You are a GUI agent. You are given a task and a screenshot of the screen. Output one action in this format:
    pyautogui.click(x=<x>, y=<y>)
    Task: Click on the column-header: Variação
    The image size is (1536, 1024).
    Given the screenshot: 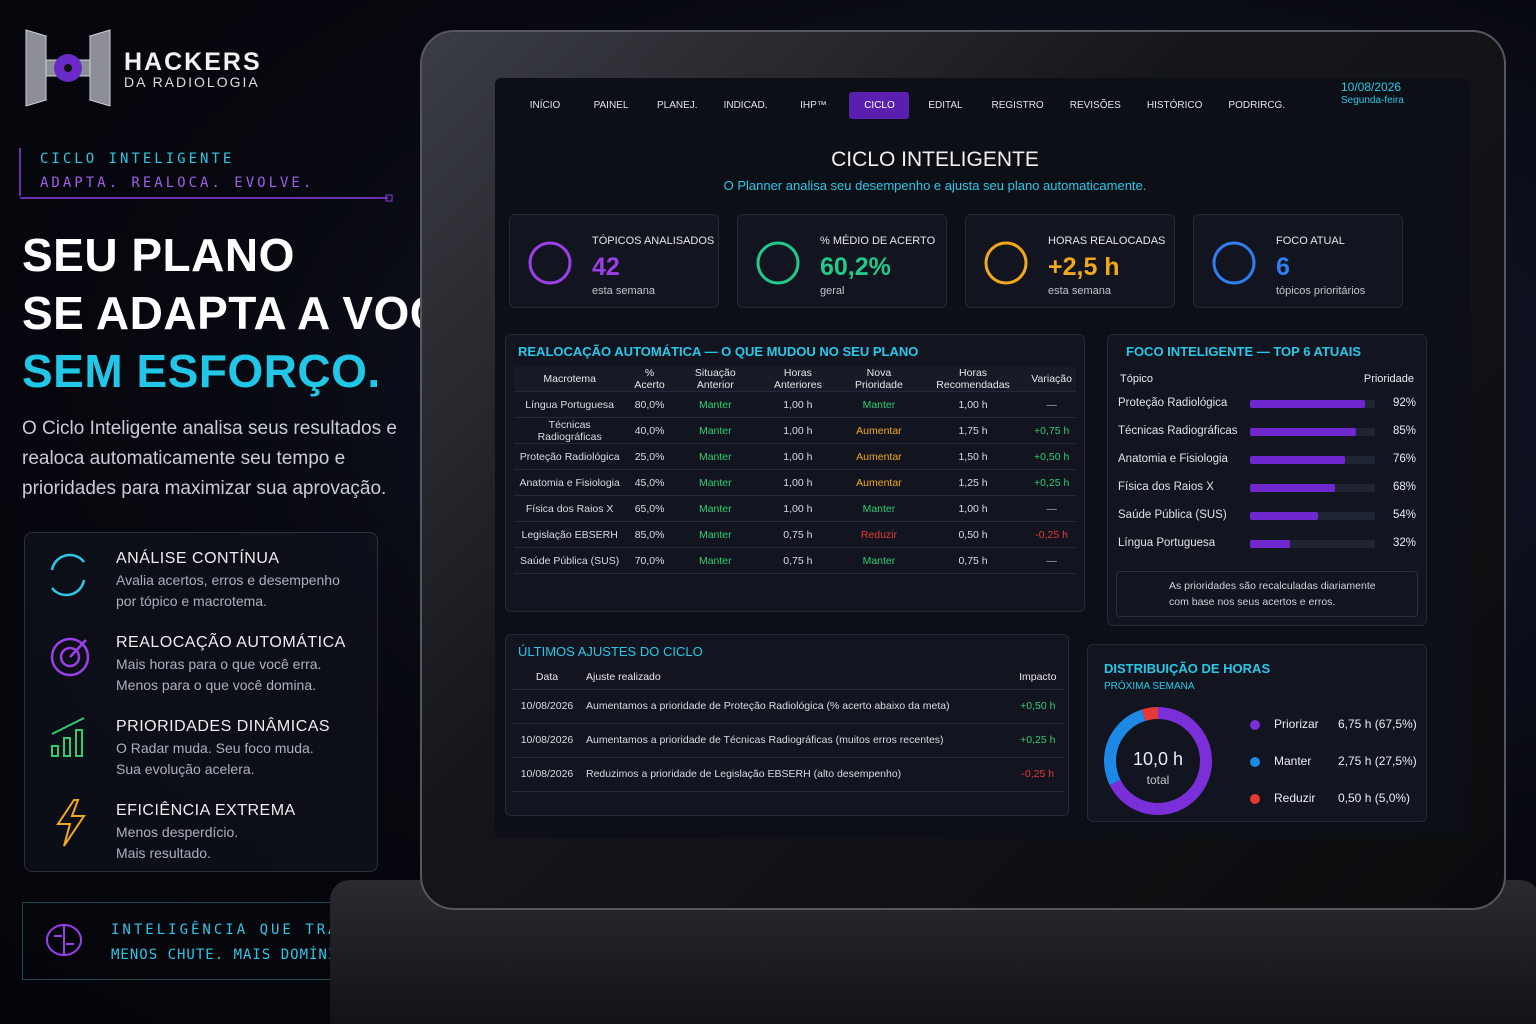 What is the action you would take?
    pyautogui.click(x=1051, y=379)
    